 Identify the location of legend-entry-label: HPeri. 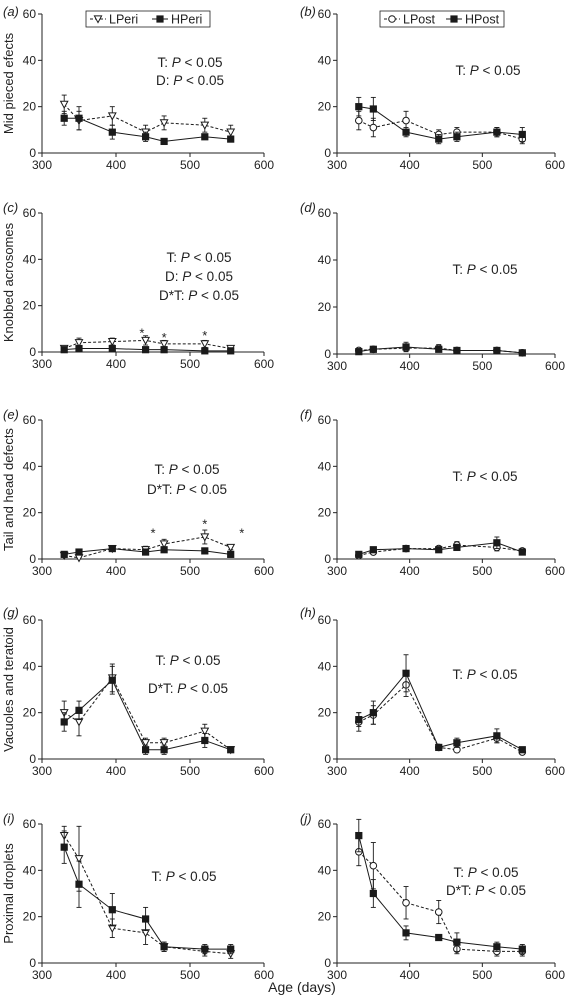
(186, 20).